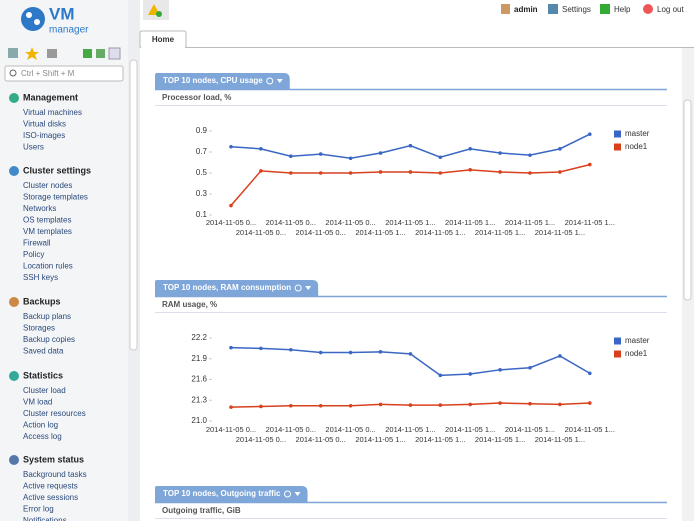 This screenshot has height=526, width=694. Describe the element at coordinates (48, 266) in the screenshot. I see `menu-item: Location rules` at that location.